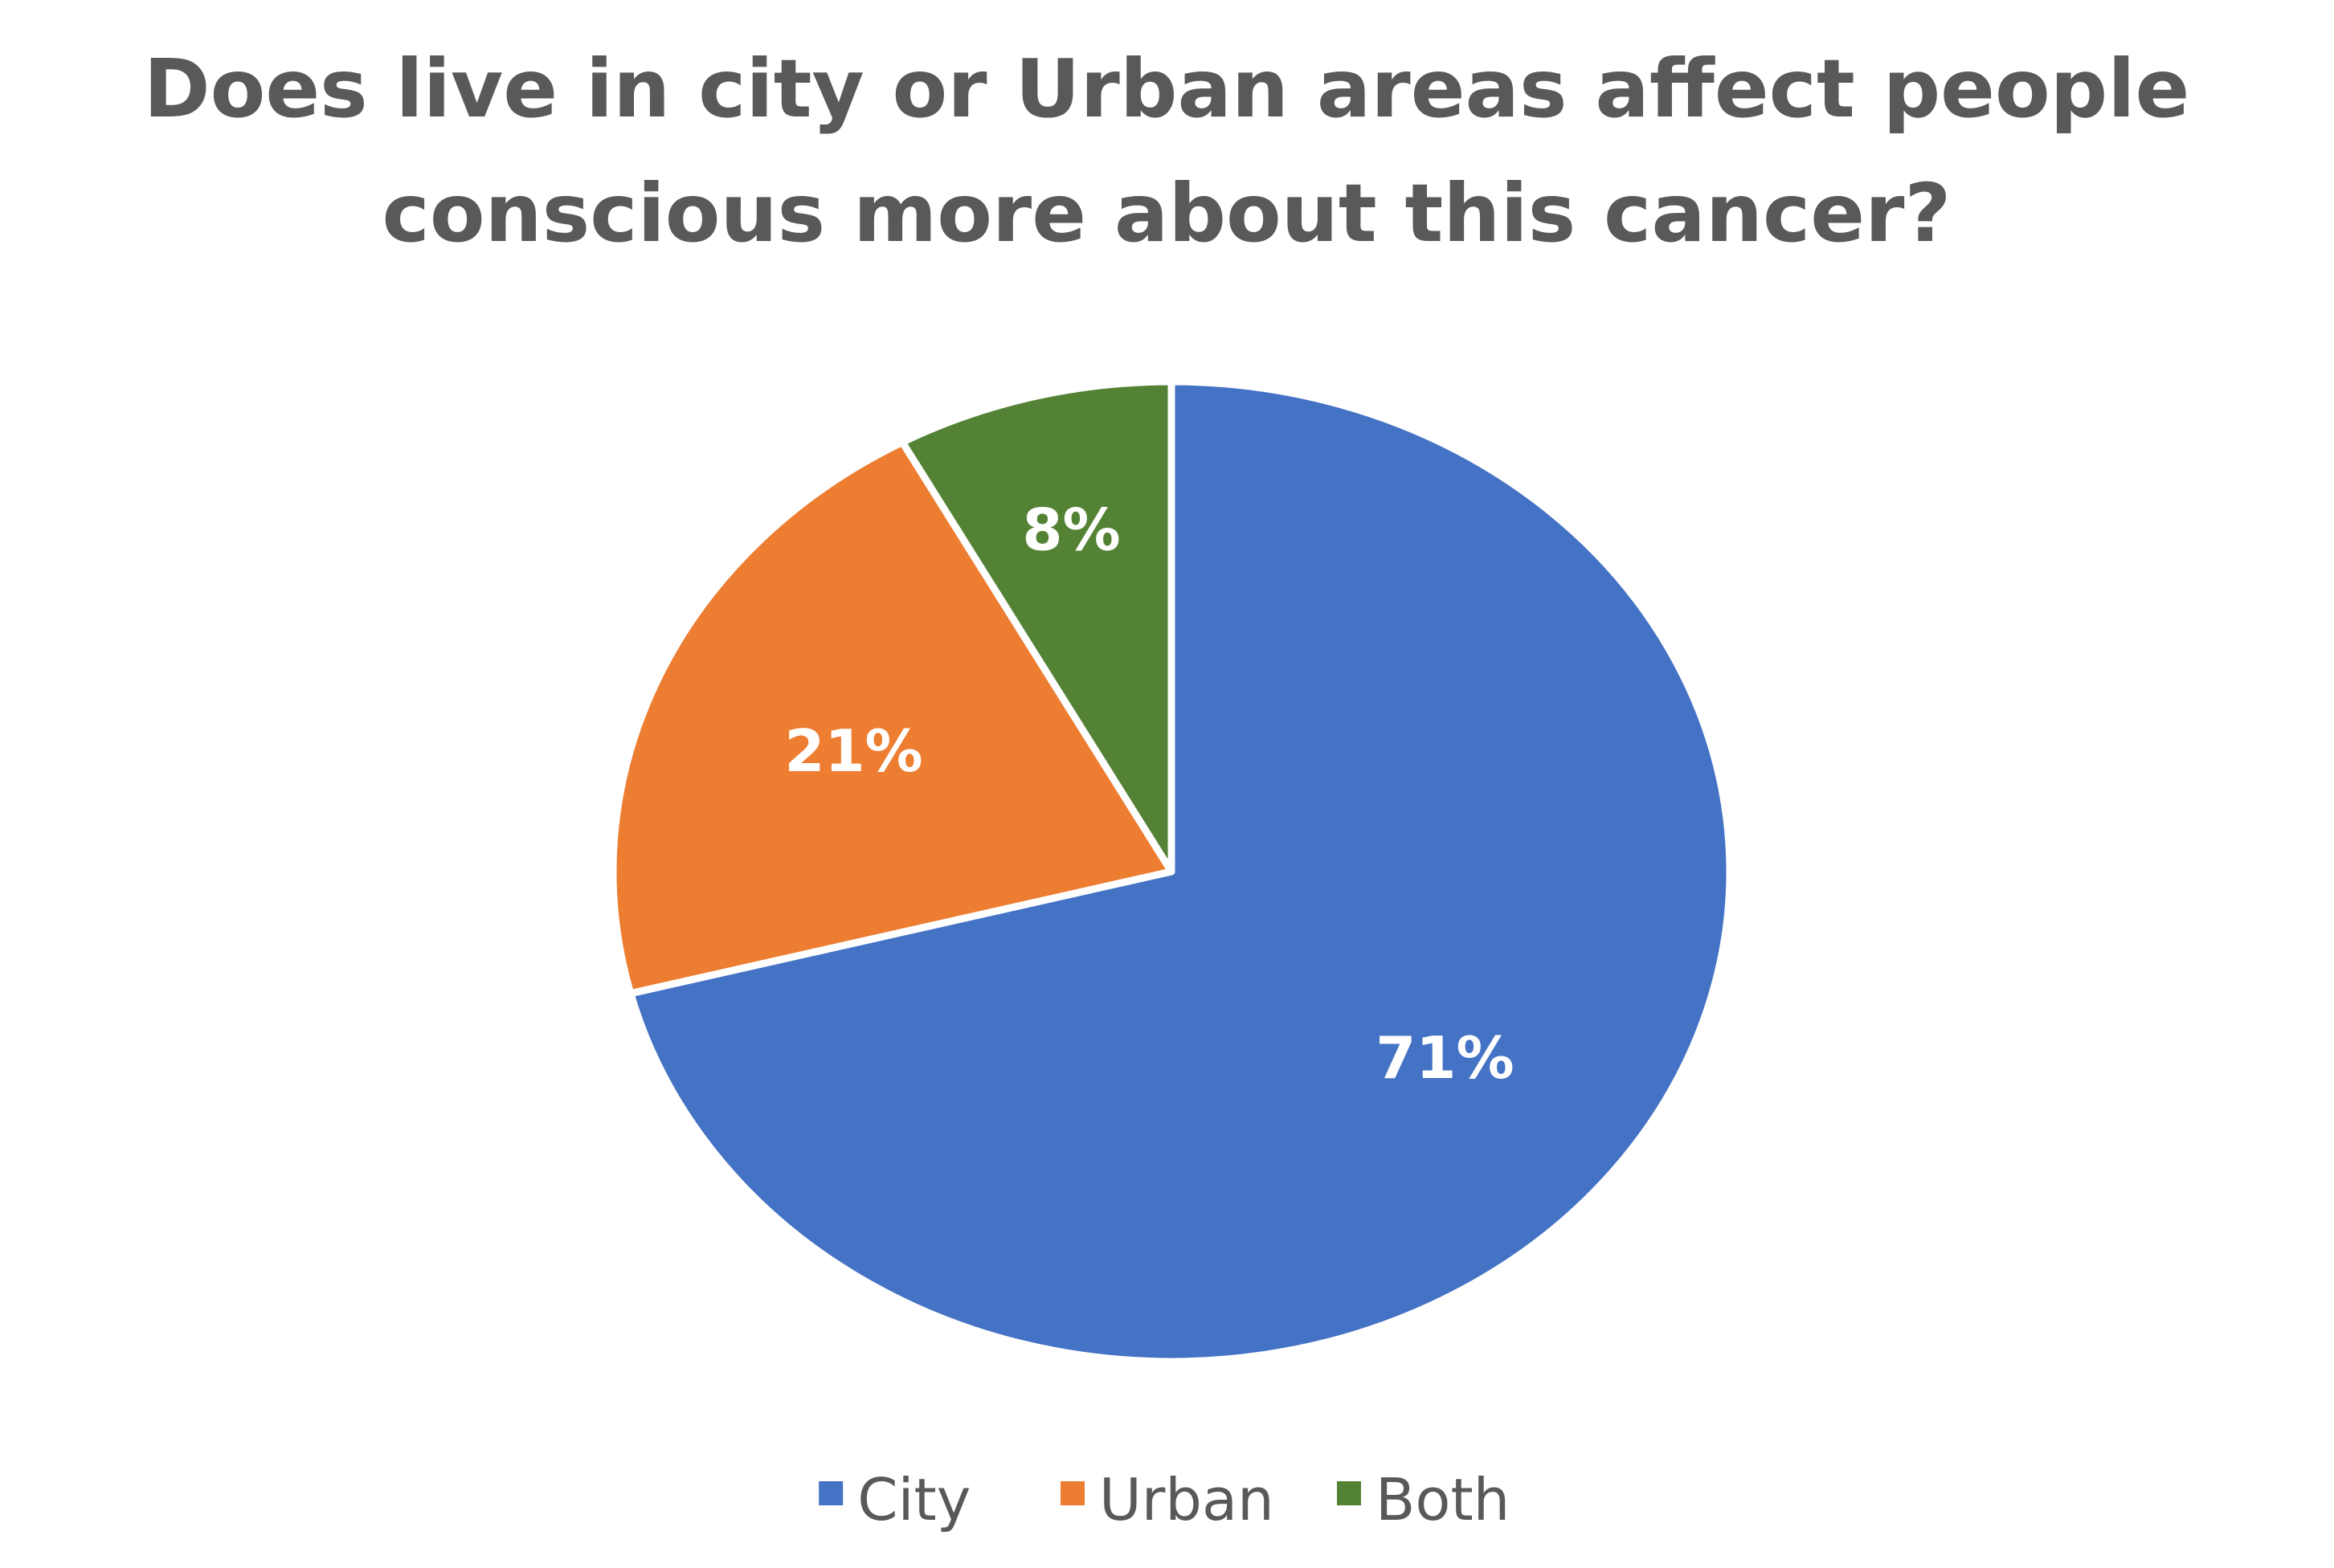 Image resolution: width=2334 pixels, height=1568 pixels. What do you see at coordinates (1349, 1493) in the screenshot?
I see `legend-swatch-both` at bounding box center [1349, 1493].